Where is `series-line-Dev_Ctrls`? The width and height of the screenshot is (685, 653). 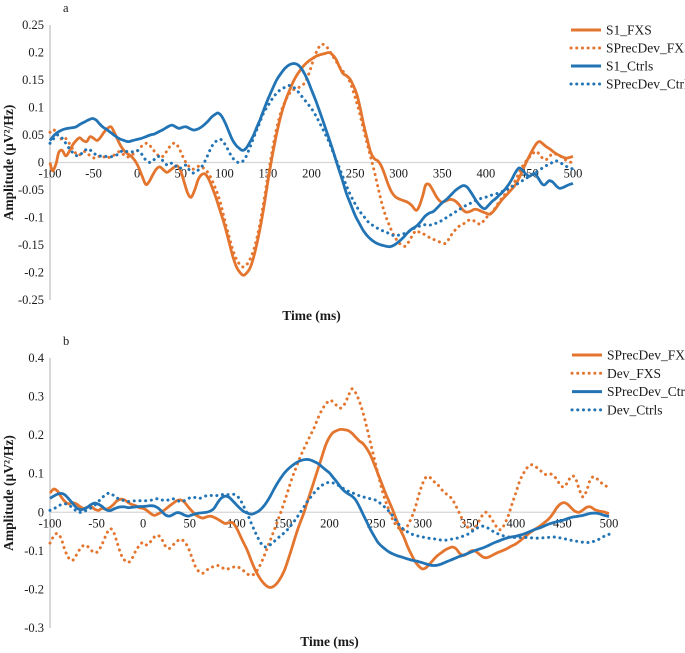
series-line-Dev_Ctrls is located at coordinates (329, 514).